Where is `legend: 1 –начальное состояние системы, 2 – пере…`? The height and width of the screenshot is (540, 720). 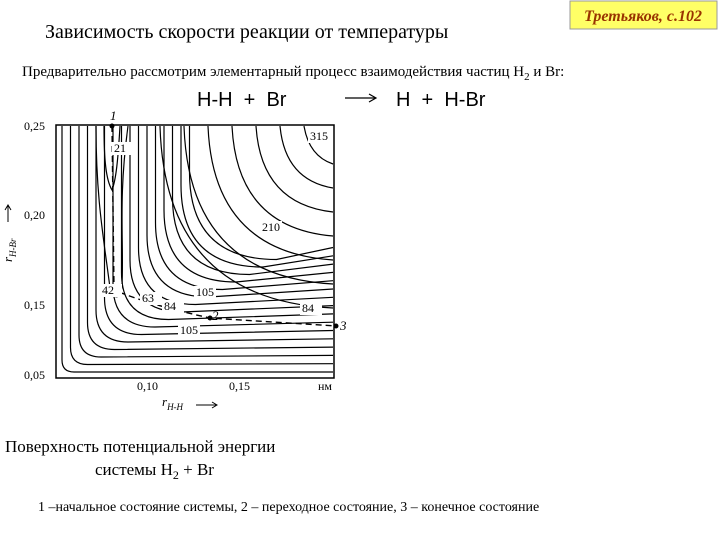
legend: 1 –начальное состояние системы, 2 – пере… is located at coordinates (288, 507).